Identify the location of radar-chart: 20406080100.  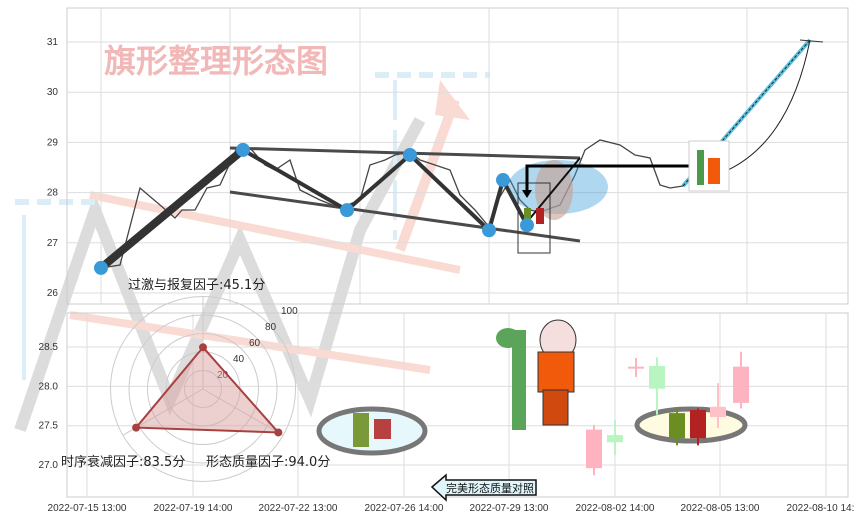
(204, 389).